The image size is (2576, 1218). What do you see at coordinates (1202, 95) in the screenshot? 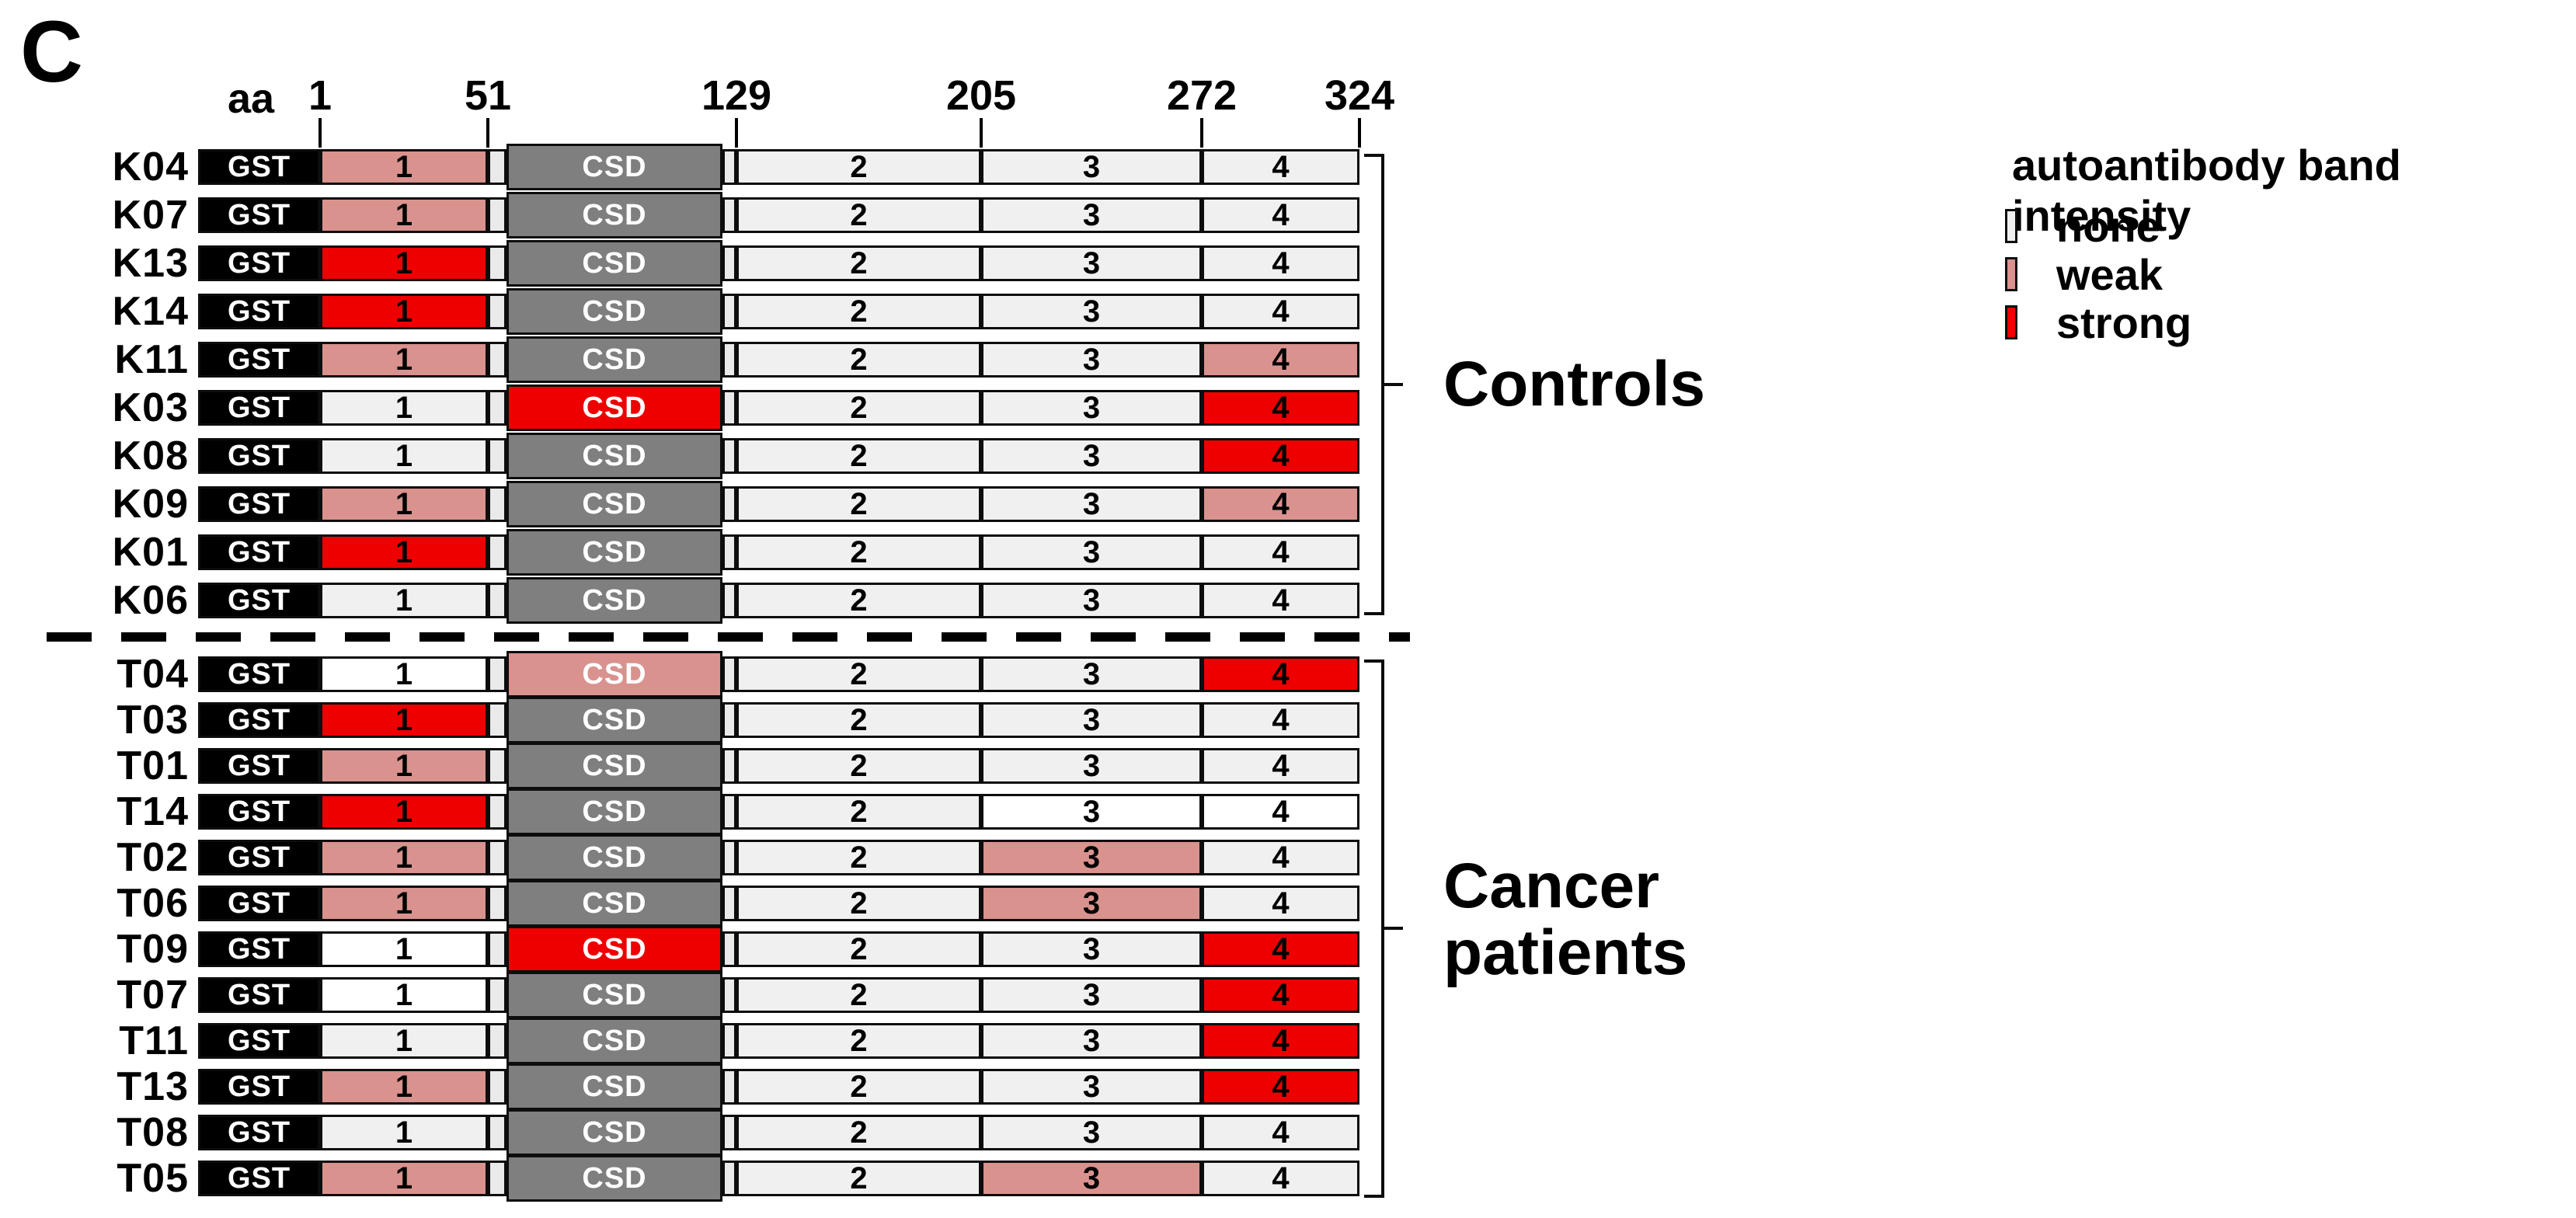
I see `axis-tick-label: 272` at bounding box center [1202, 95].